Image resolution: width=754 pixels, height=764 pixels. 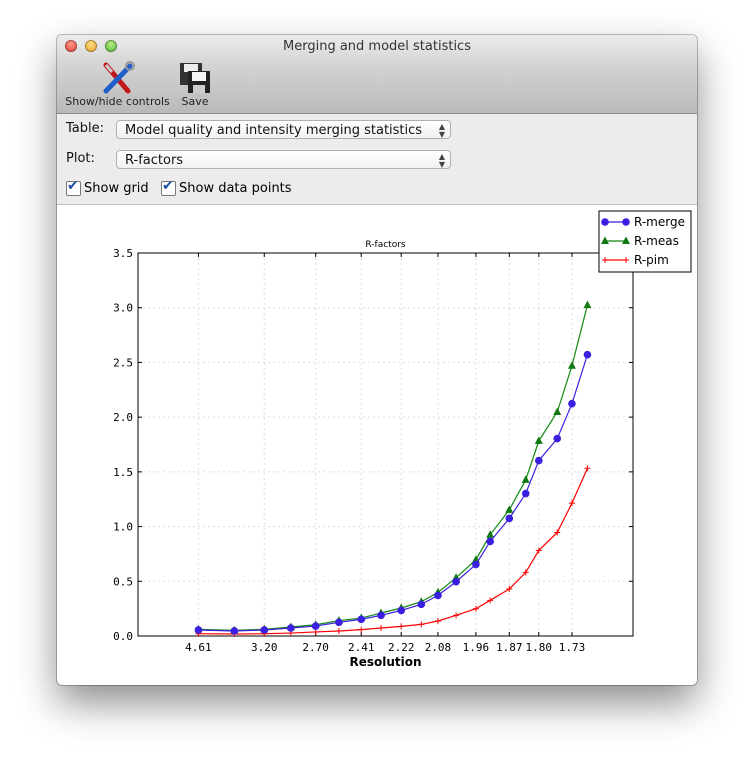 I want to click on show-data-points-checkbox: Show data points, so click(x=226, y=187).